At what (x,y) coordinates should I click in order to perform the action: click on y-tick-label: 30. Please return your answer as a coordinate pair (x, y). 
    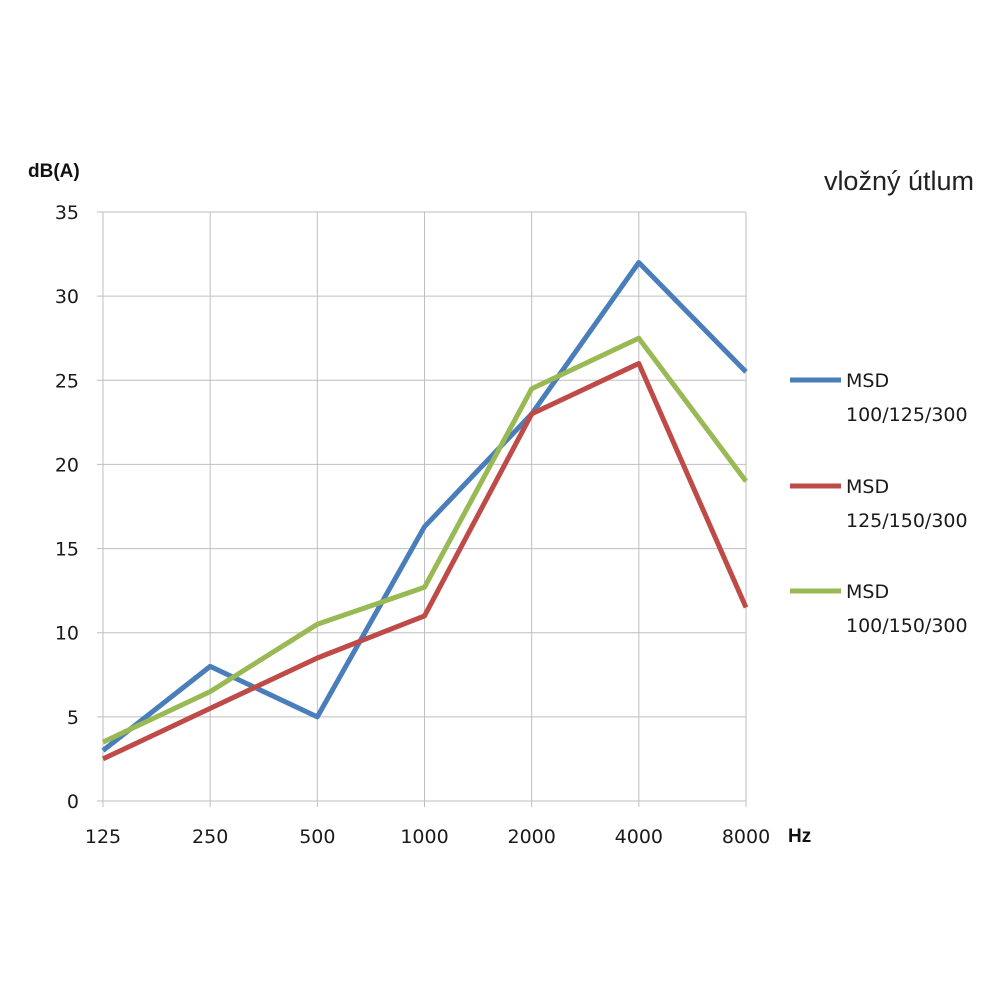
    Looking at the image, I should click on (67, 297).